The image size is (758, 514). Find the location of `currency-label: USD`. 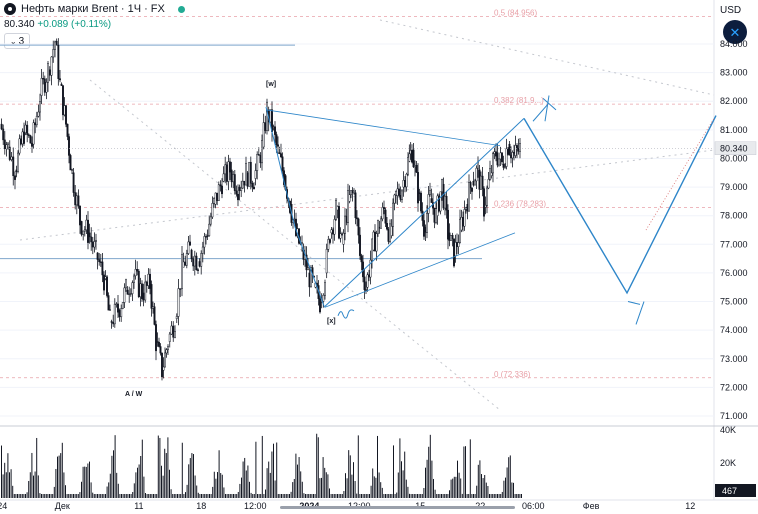

currency-label: USD is located at coordinates (731, 10).